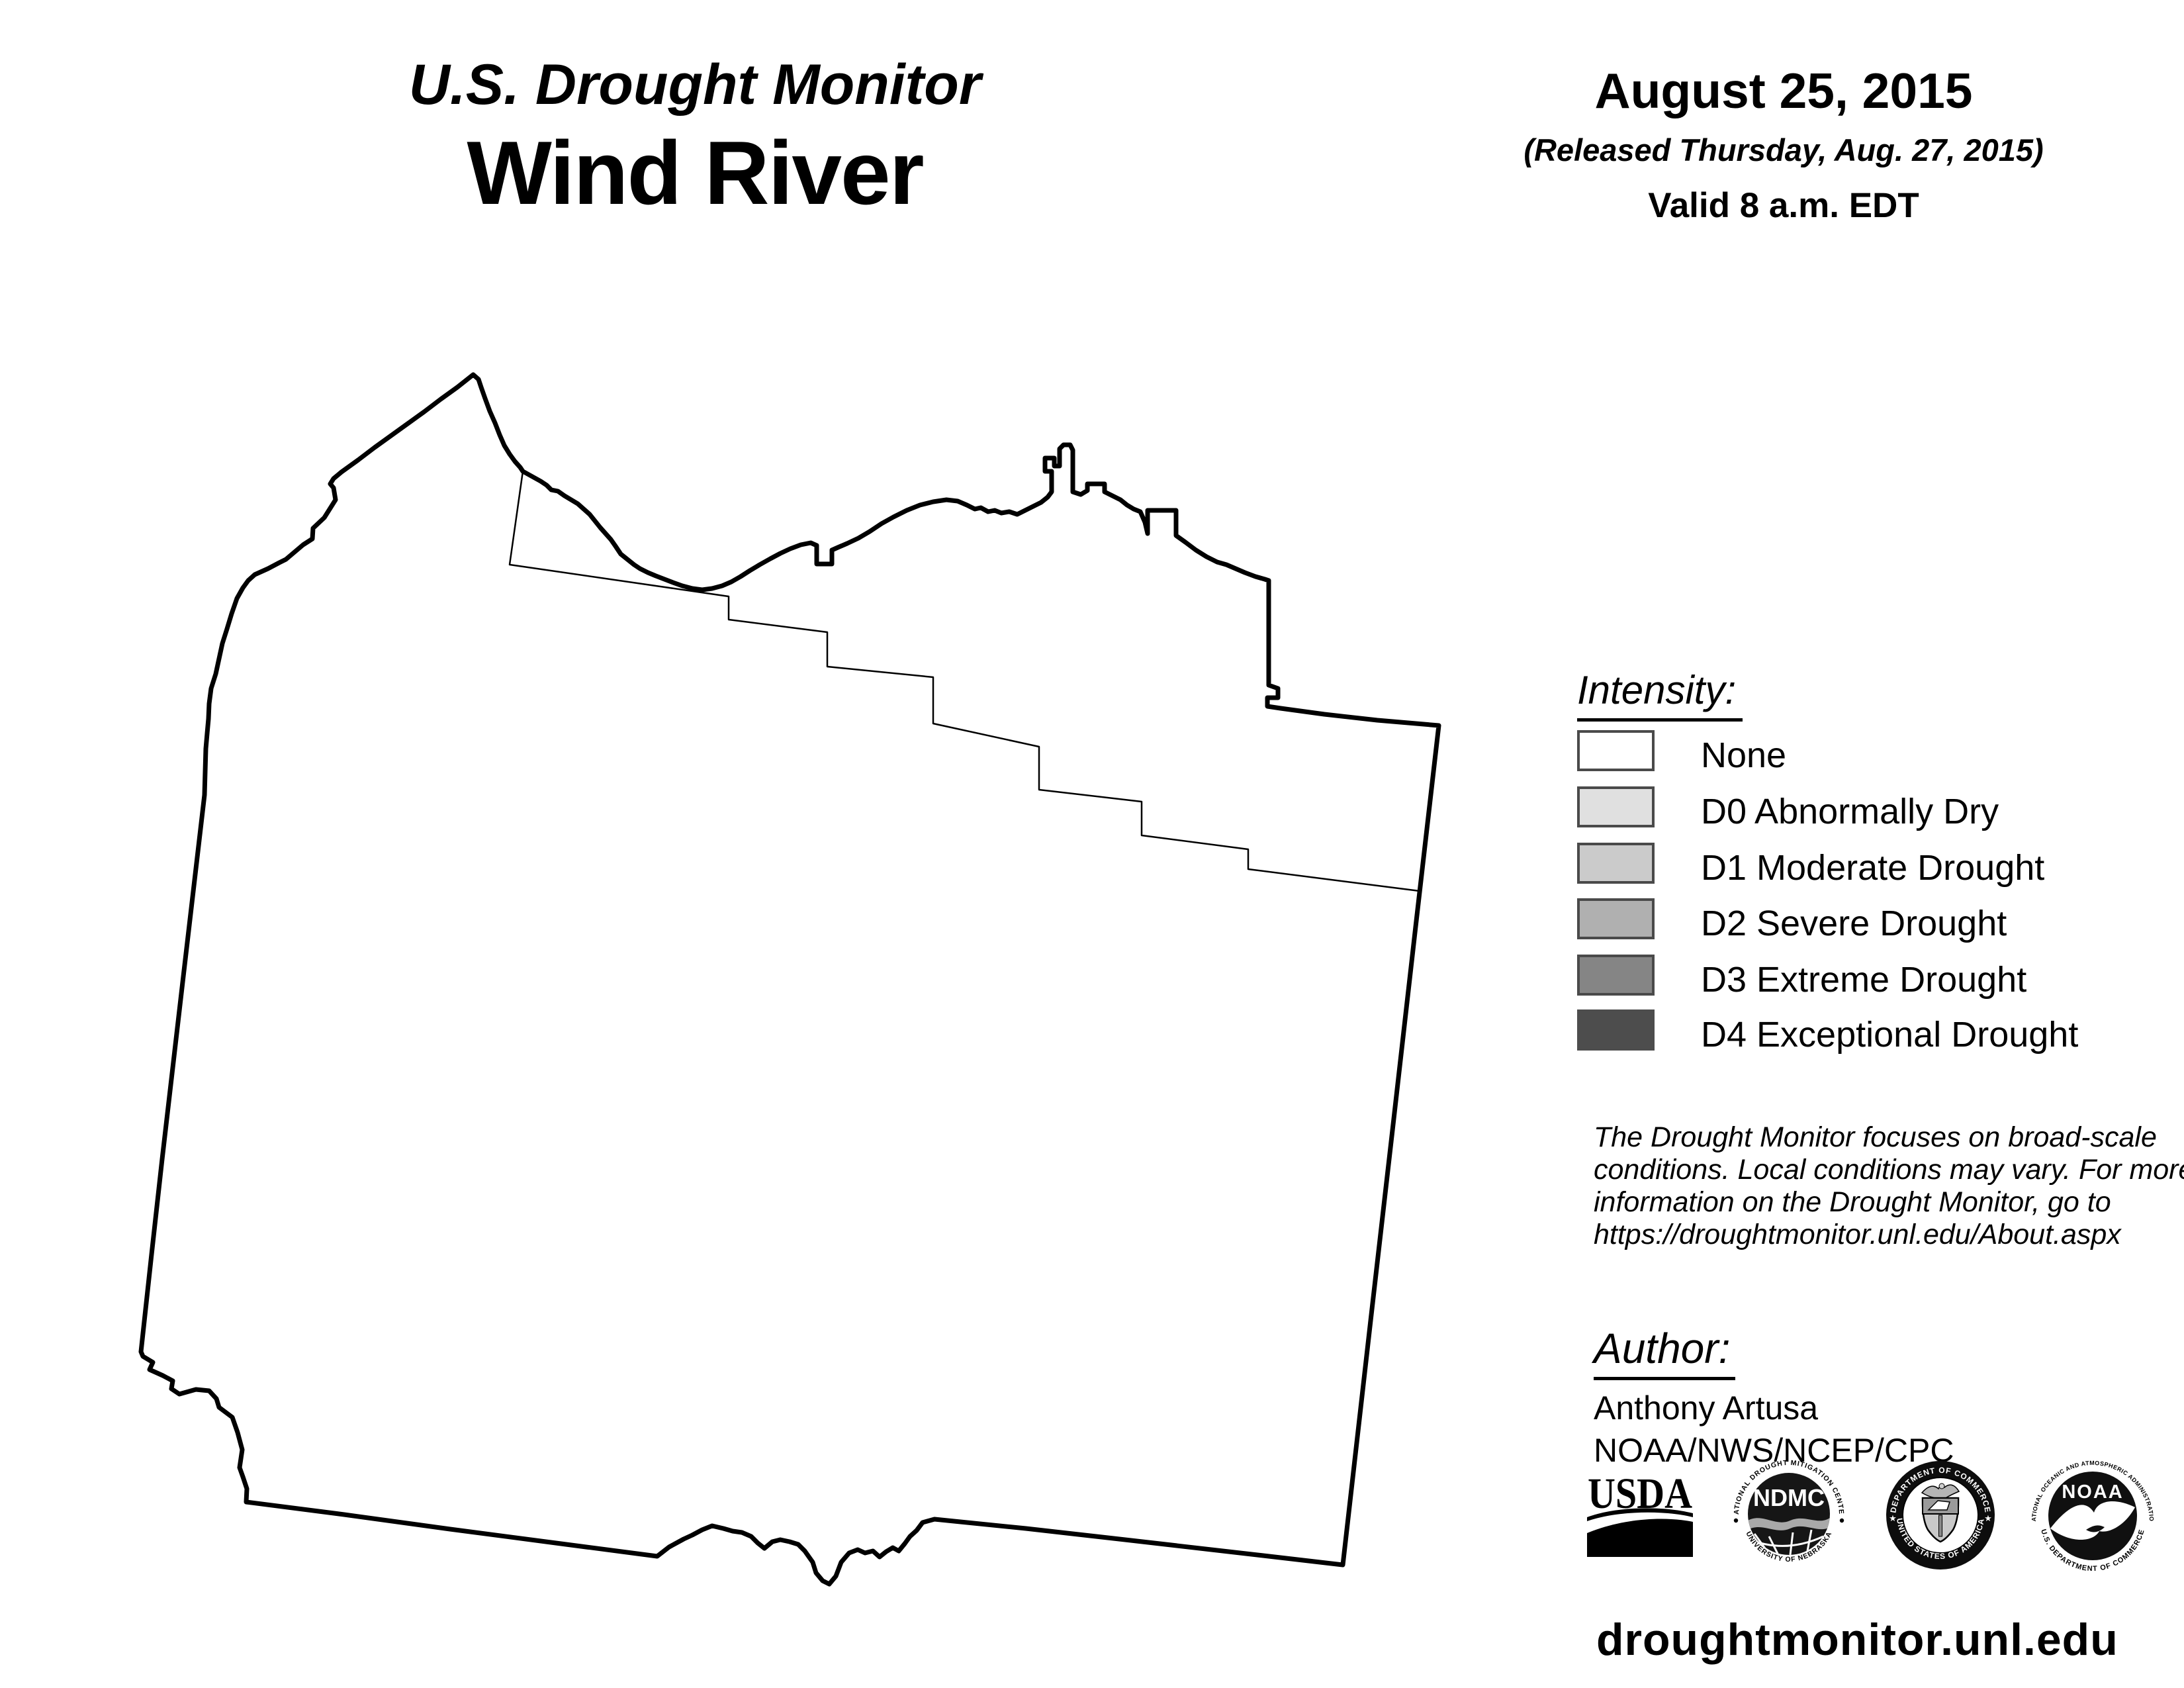 The height and width of the screenshot is (1688, 2184). What do you see at coordinates (1660, 694) in the screenshot?
I see `legend-heading: Intensity:` at bounding box center [1660, 694].